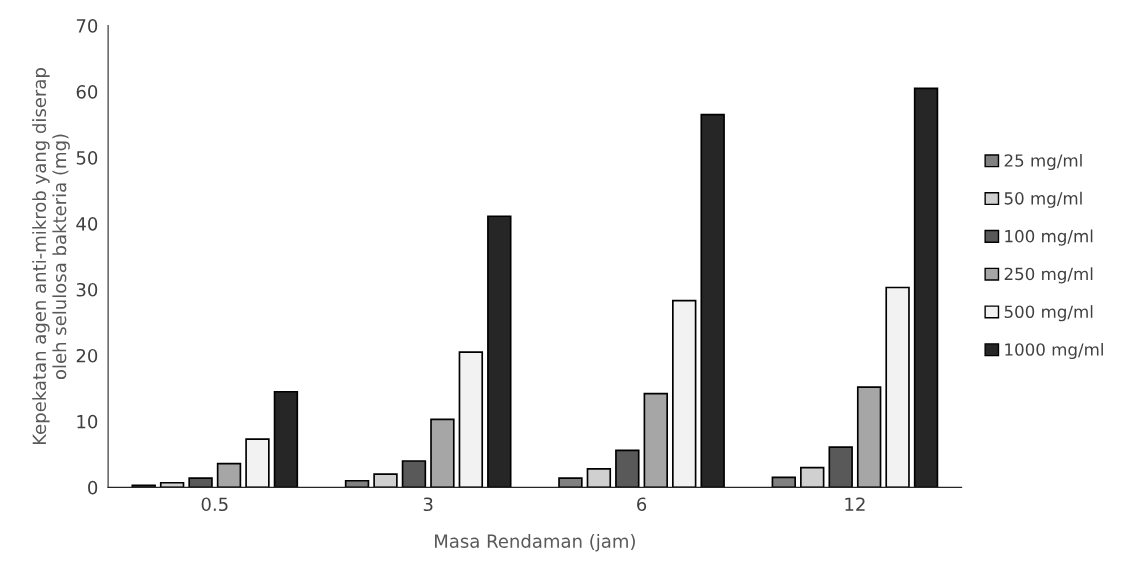 The image size is (1138, 570). I want to click on legend-label: 250 mg/ml, so click(1048, 275).